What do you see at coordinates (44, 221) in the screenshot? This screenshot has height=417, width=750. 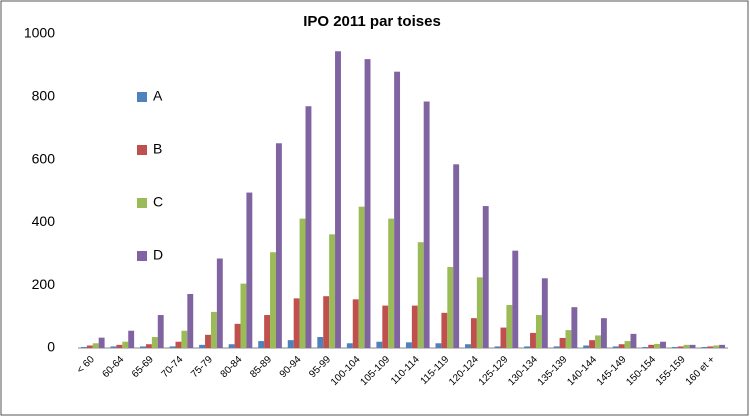 I see `y-tick-label: 400` at bounding box center [44, 221].